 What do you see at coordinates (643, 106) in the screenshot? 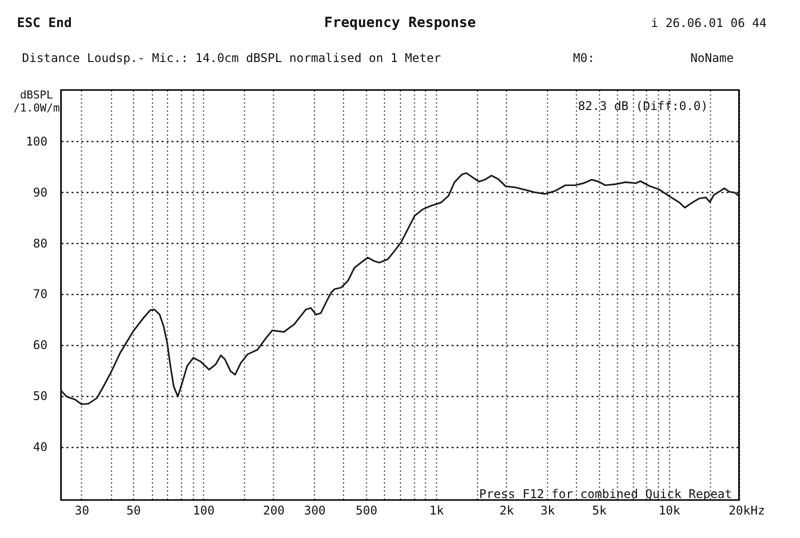
I see `annotation: 82.3 dB (Diff:0.0)` at bounding box center [643, 106].